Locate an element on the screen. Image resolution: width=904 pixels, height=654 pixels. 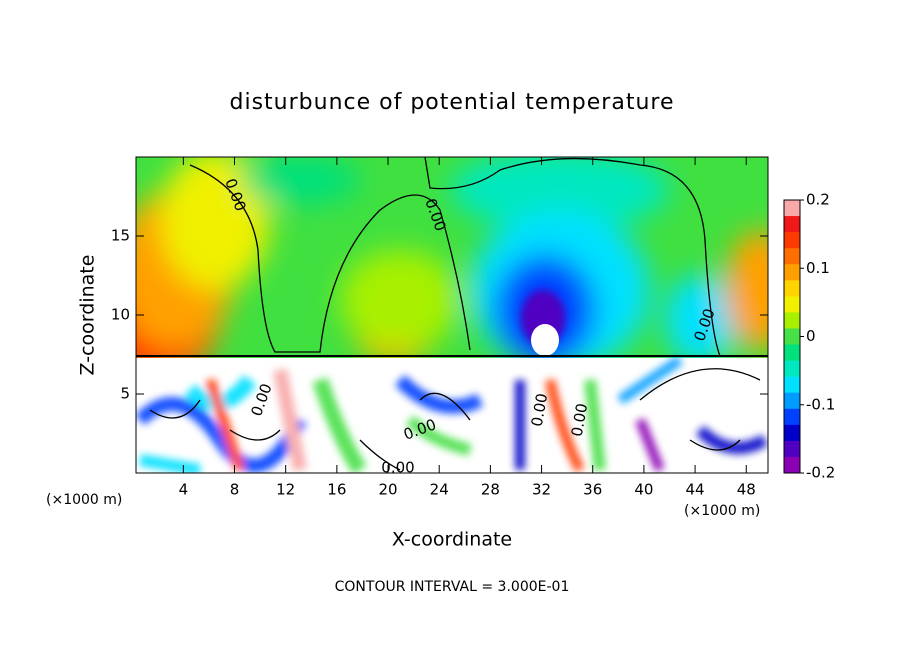
y-tick-label: 15 is located at coordinates (120, 236).